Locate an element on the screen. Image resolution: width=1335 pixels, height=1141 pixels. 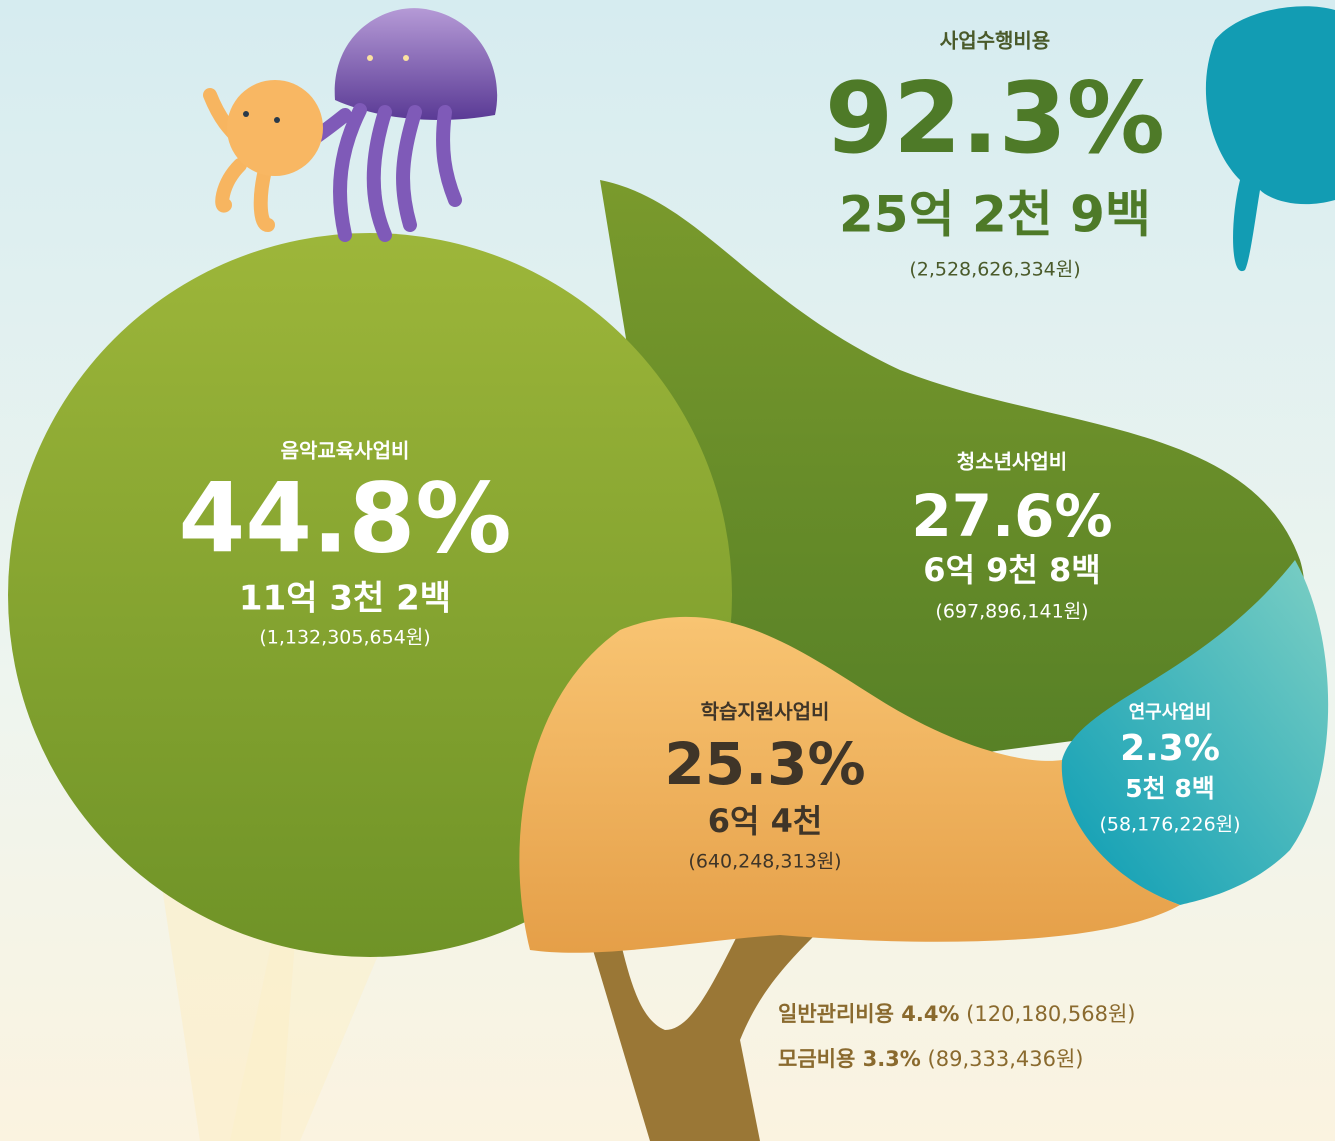
other-cost: 모금비용 3.3% (89,333,436원) is located at coordinates (930, 1059).